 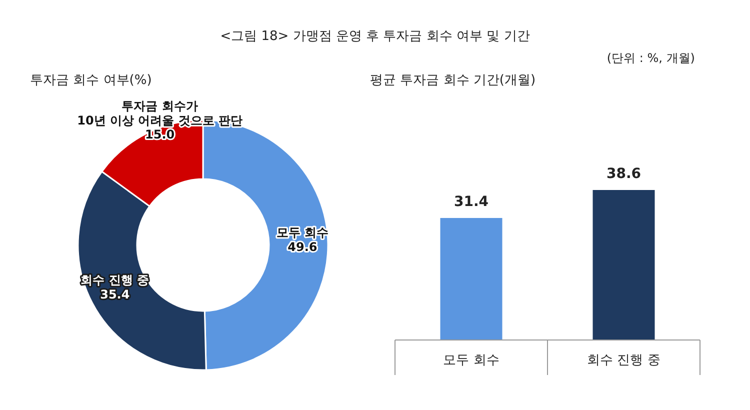 What do you see at coordinates (624, 174) in the screenshot?
I see `data-label: 38.6` at bounding box center [624, 174].